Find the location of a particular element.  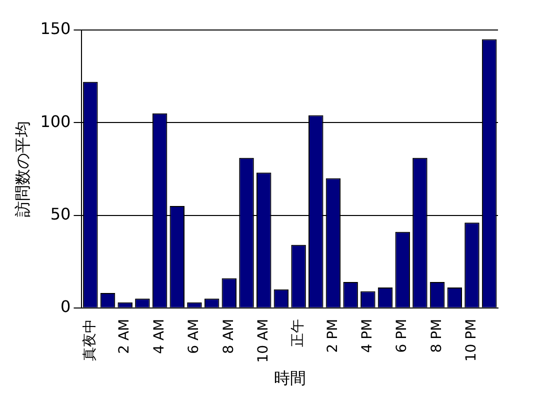

x-tick-label: 8 AM is located at coordinates (228, 336).